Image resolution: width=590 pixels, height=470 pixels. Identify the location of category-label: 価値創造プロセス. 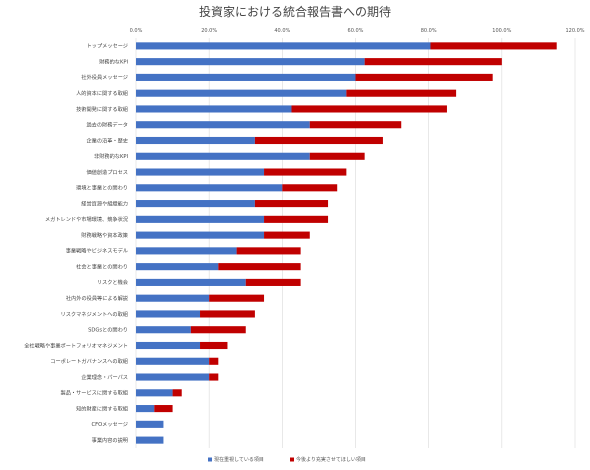
(107, 172).